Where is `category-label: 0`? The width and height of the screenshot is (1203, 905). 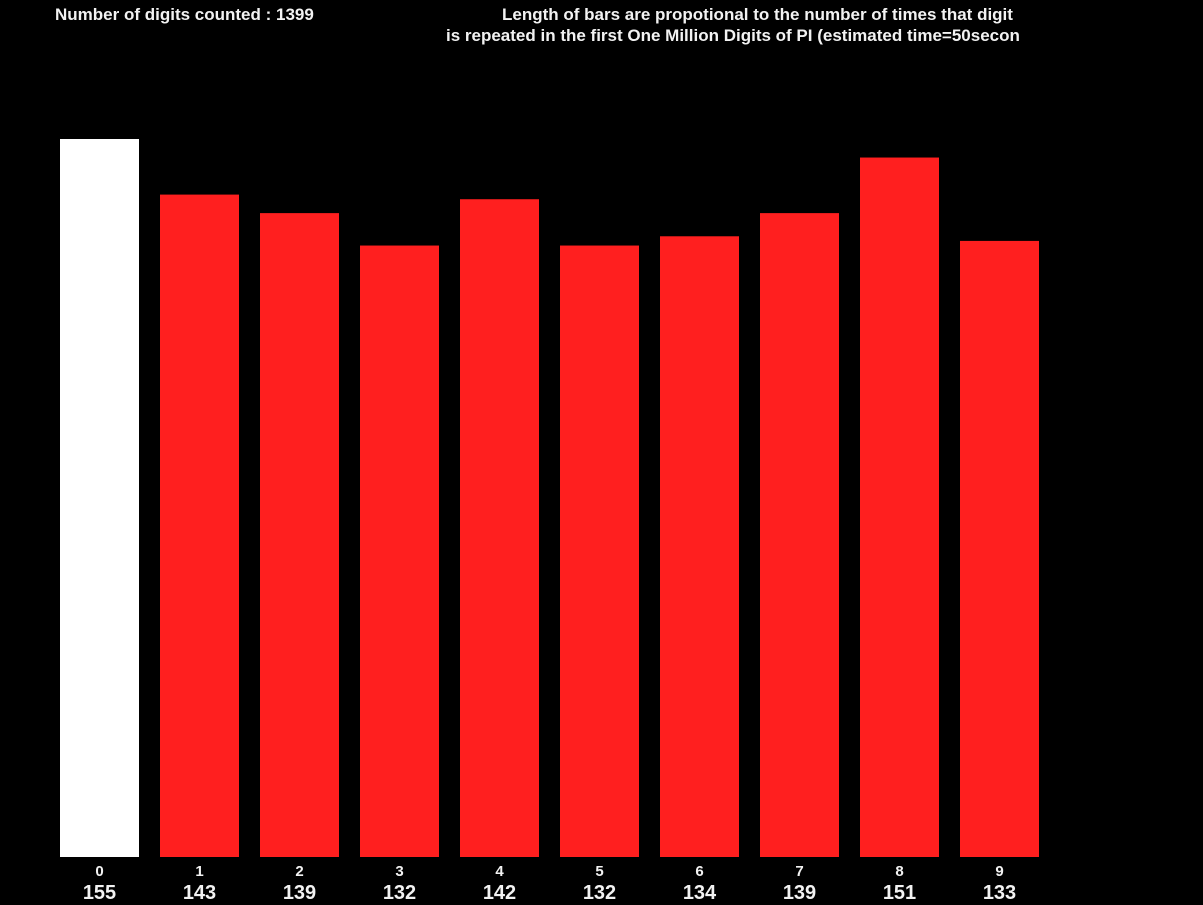
category-label: 0 is located at coordinates (99, 871).